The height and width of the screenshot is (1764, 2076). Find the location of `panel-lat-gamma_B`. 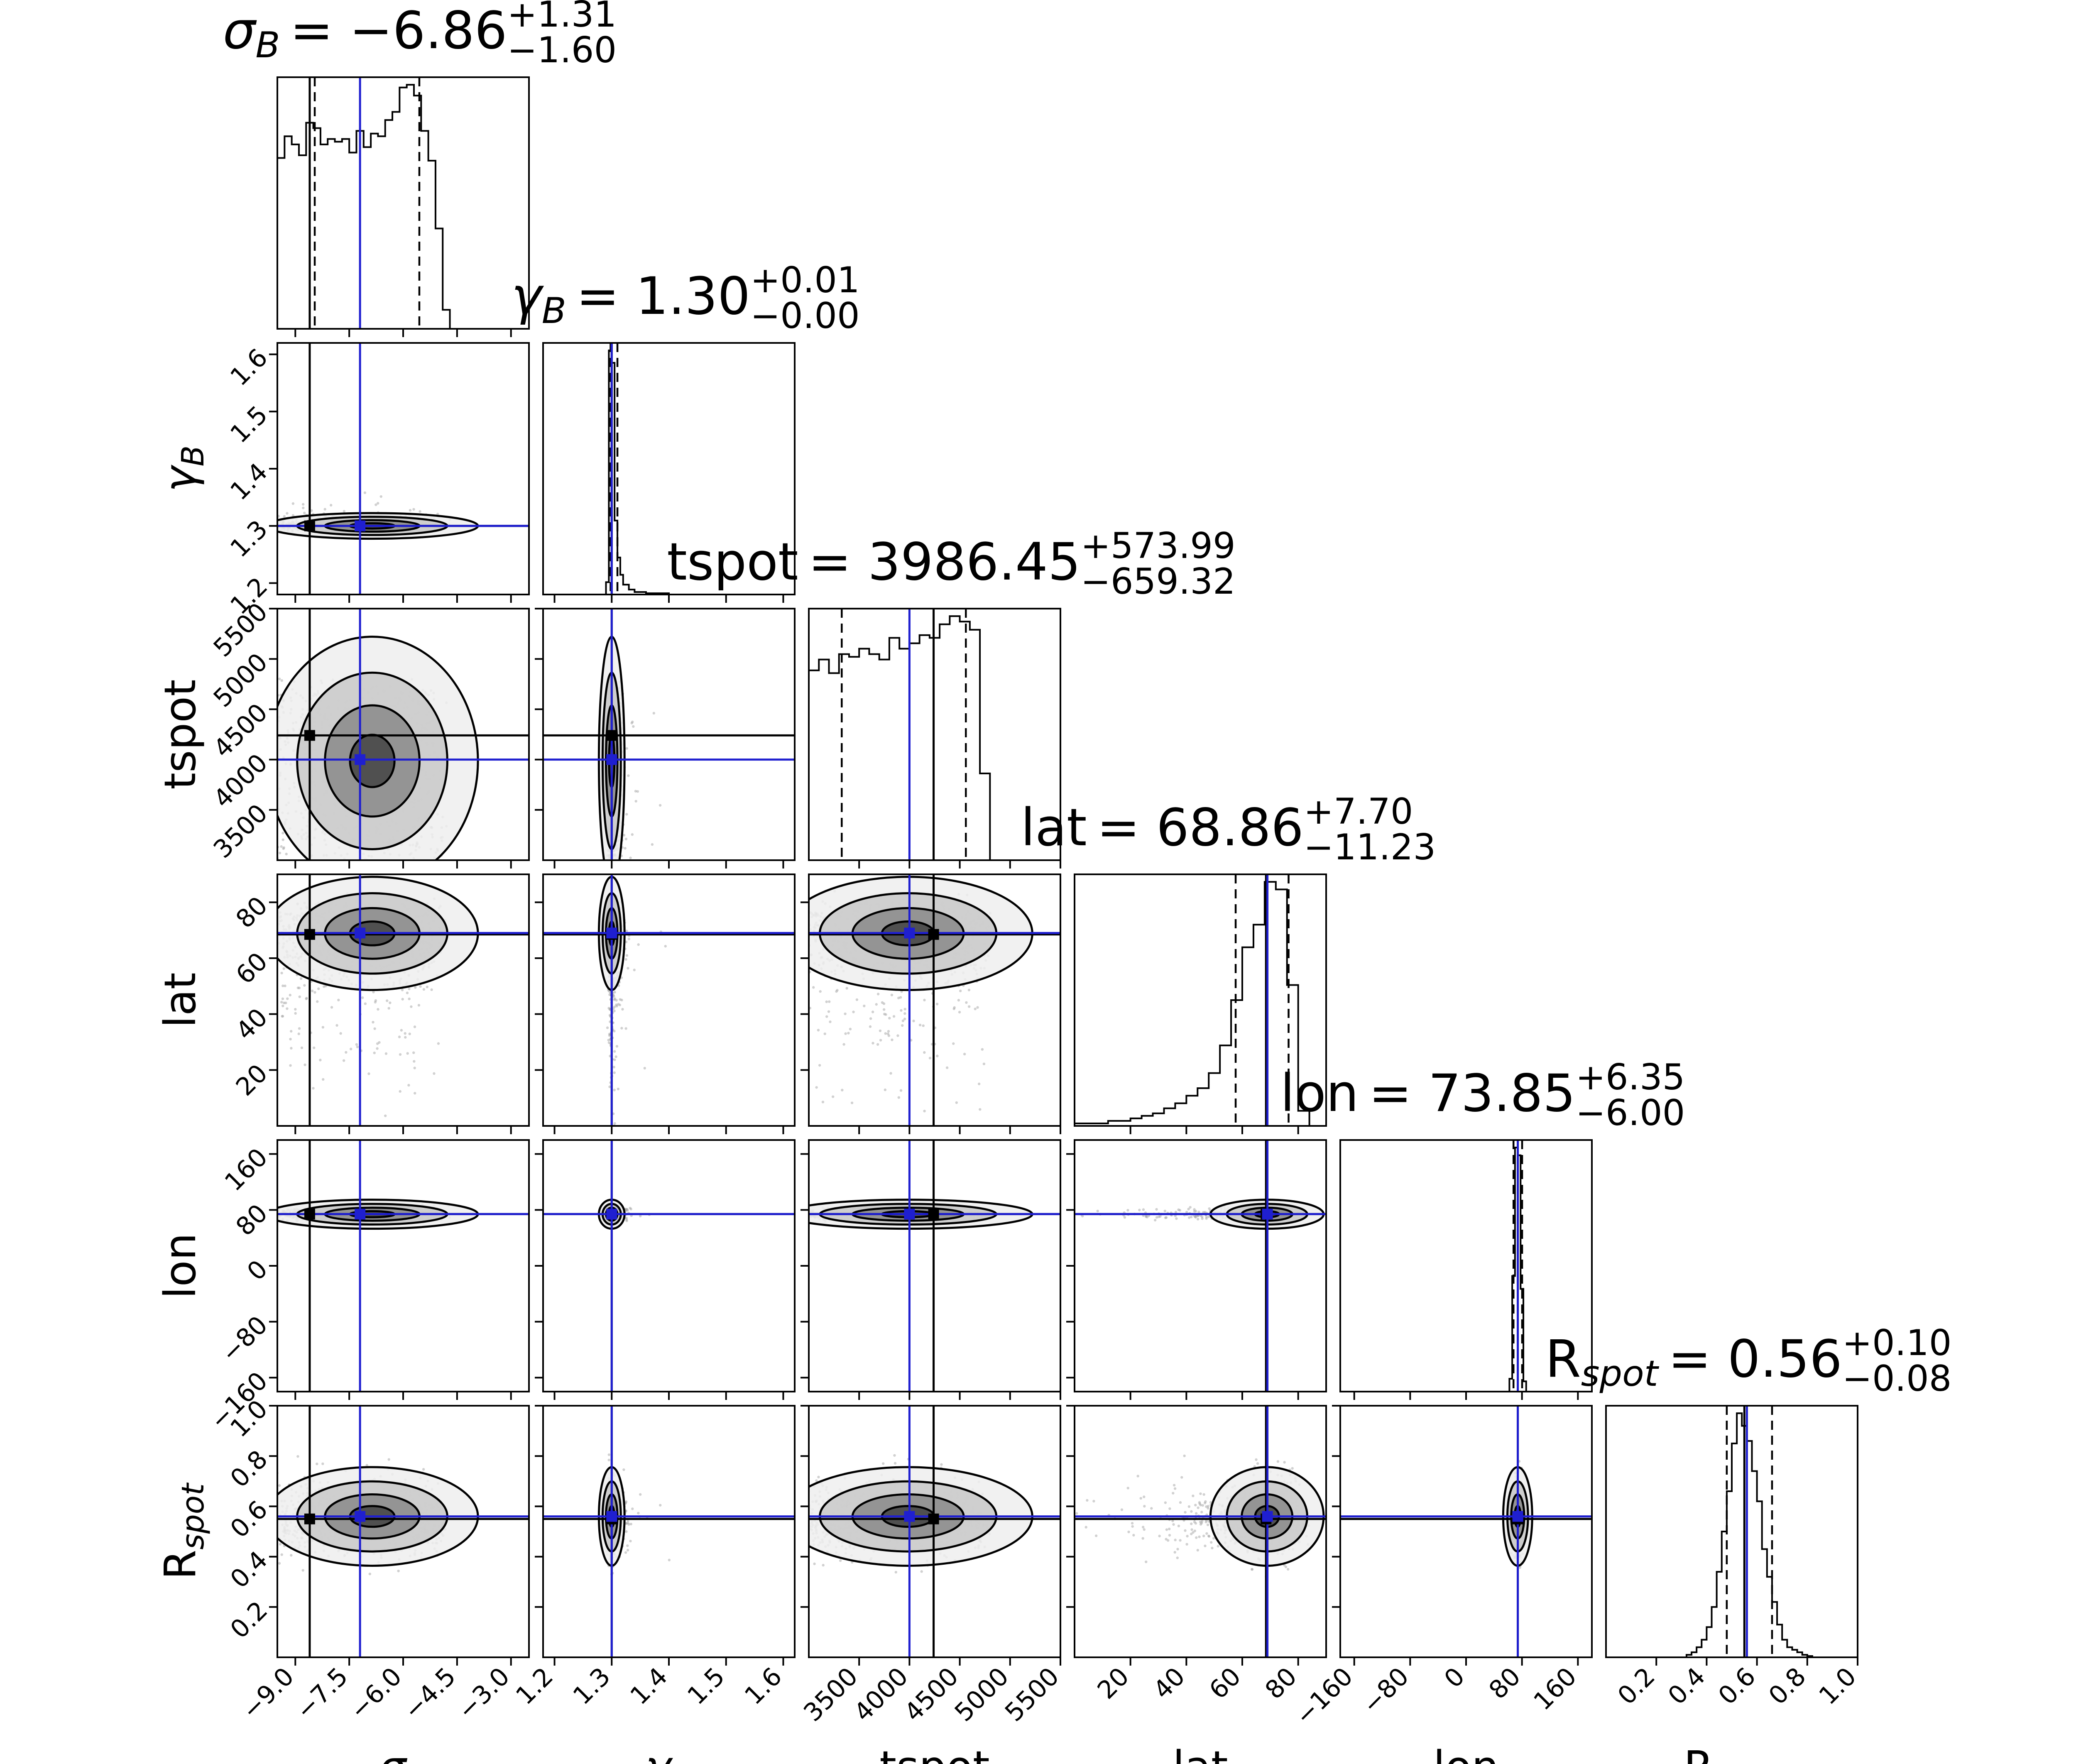

panel-lat-gamma_B is located at coordinates (665, 1003).